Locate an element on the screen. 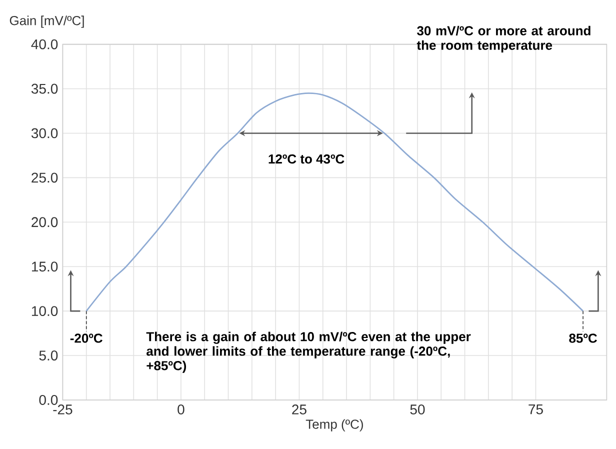 This screenshot has height=449, width=616. y-tick-label: 15.0 is located at coordinates (45, 267).